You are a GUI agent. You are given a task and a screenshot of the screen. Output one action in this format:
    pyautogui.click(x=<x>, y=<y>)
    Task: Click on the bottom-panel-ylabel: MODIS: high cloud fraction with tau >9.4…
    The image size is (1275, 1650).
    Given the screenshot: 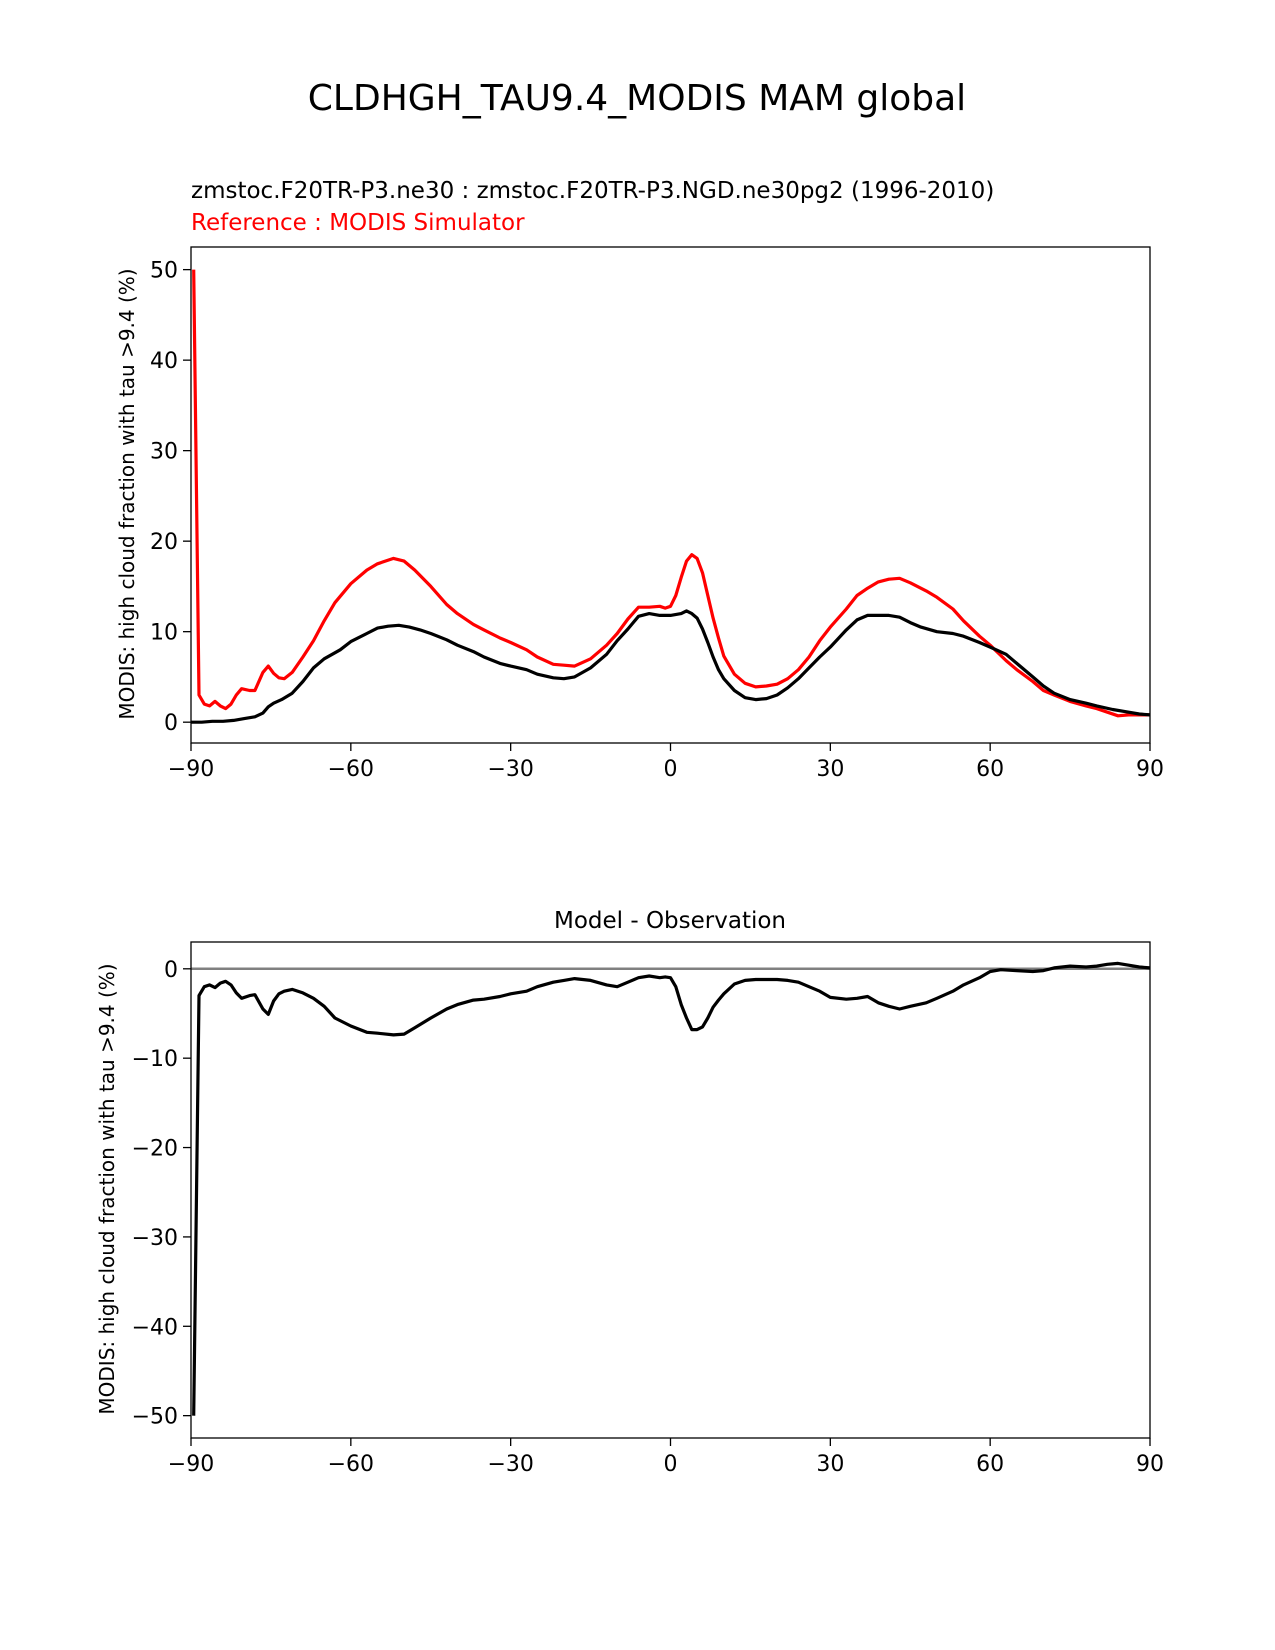 What is the action you would take?
    pyautogui.click(x=107, y=1188)
    